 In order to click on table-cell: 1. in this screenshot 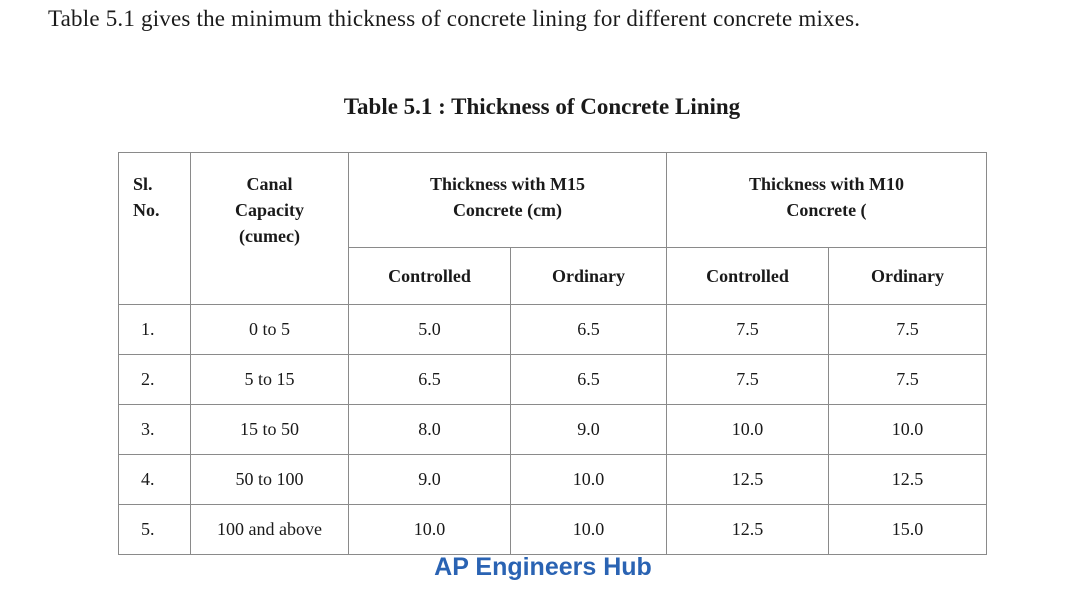, I will do `click(154, 329)`.